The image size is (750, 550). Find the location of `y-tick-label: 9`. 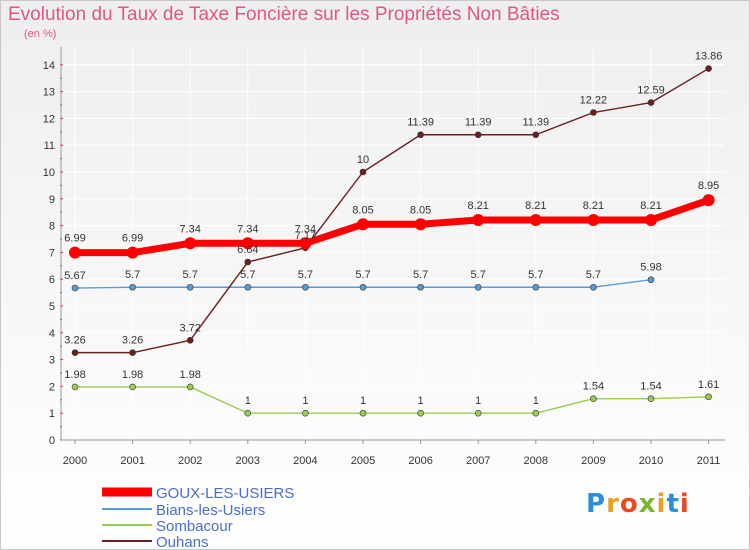

y-tick-label: 9 is located at coordinates (52, 200).